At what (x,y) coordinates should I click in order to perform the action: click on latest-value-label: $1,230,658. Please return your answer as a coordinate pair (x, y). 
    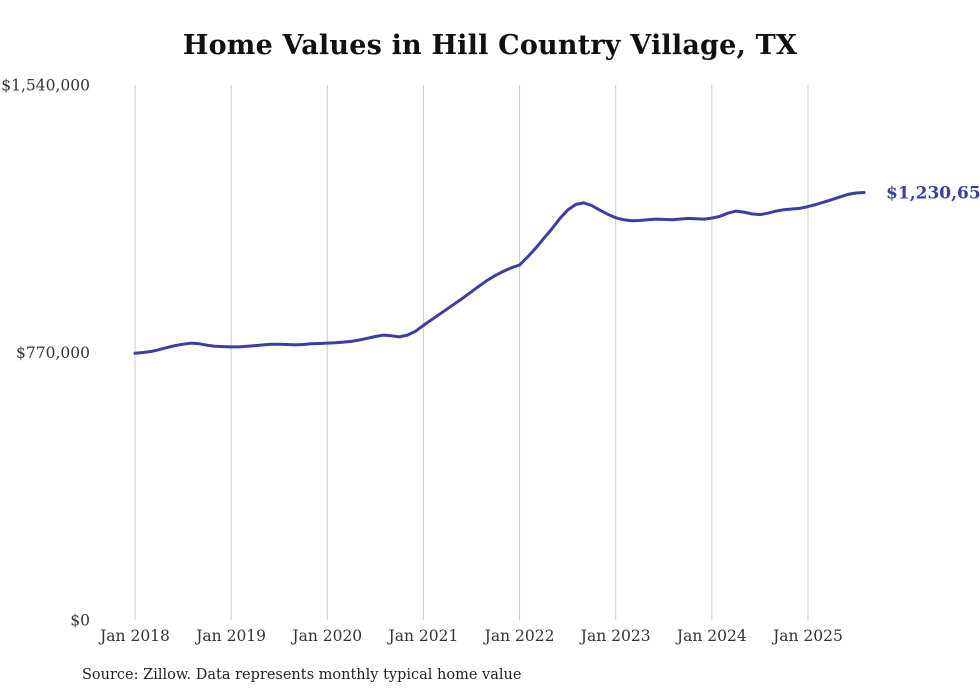
    Looking at the image, I should click on (933, 193).